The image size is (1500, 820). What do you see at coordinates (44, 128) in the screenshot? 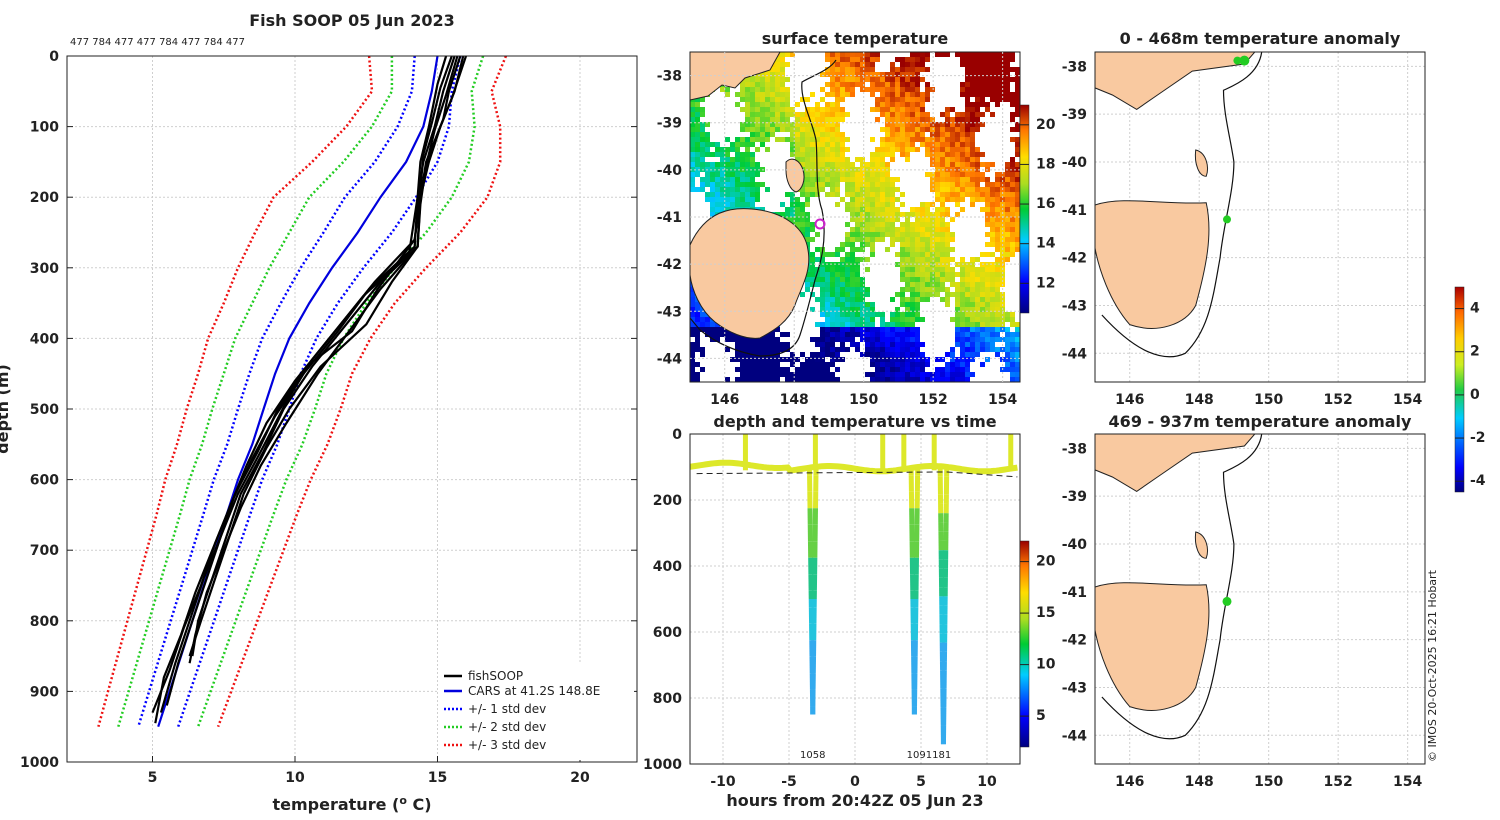
I see `profile-ytick-label: 100` at bounding box center [44, 128].